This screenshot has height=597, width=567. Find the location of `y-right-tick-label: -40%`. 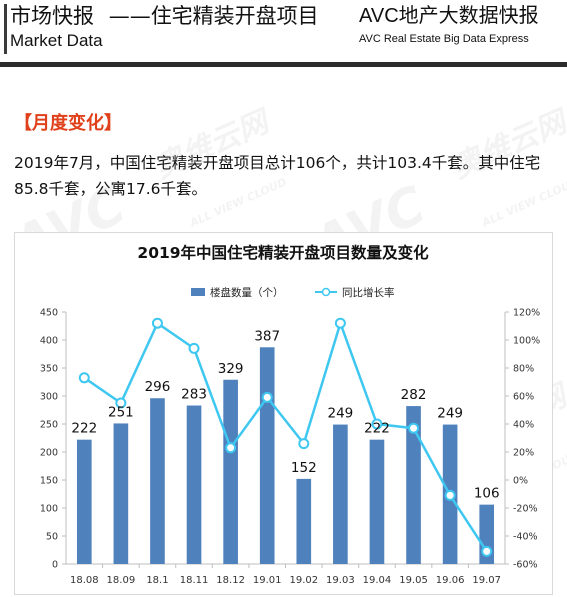

y-right-tick-label: -40% is located at coordinates (525, 537).